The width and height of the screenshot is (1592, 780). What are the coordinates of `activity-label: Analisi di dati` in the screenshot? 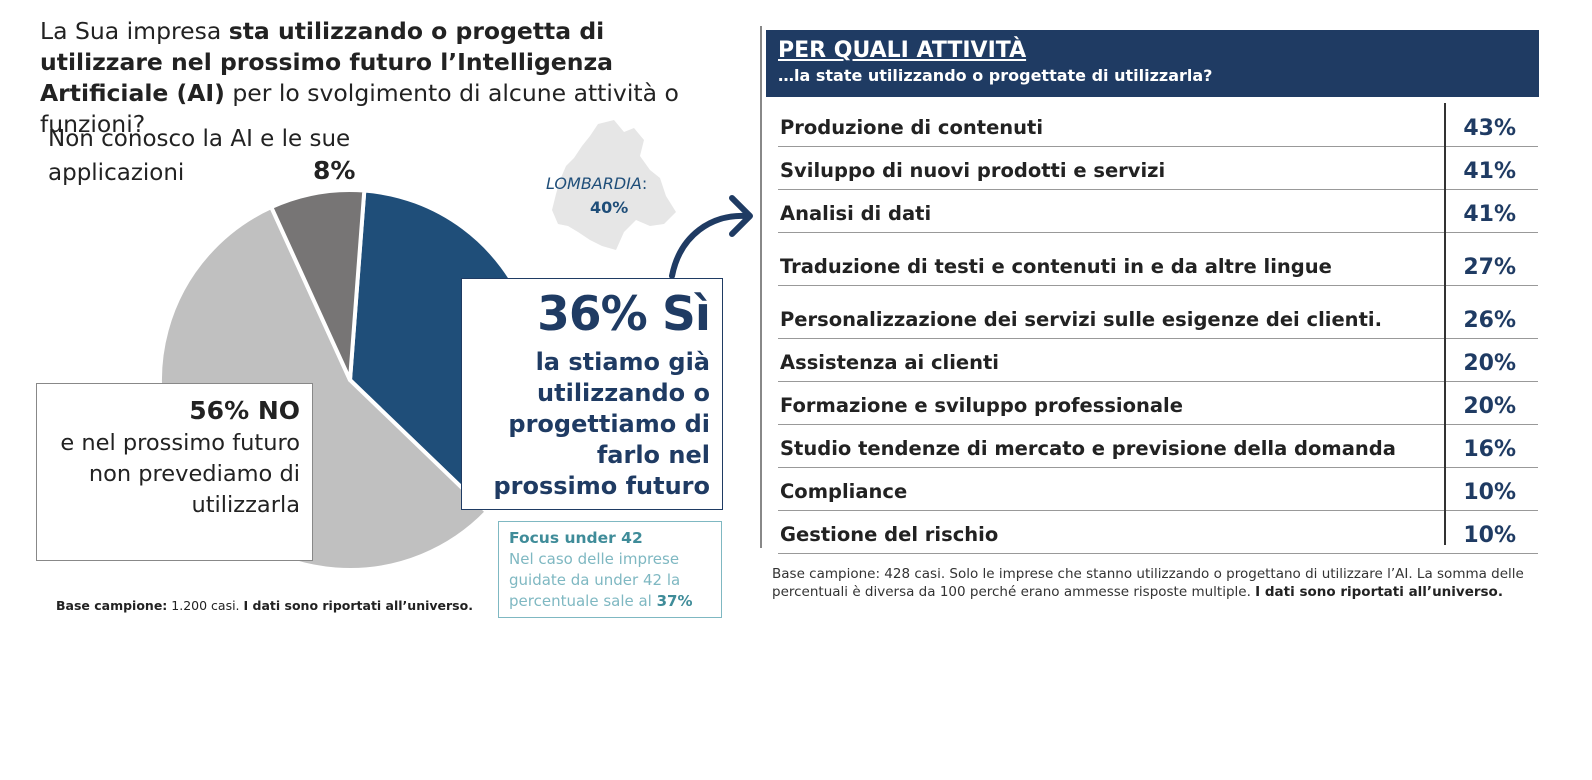 It's located at (856, 213).